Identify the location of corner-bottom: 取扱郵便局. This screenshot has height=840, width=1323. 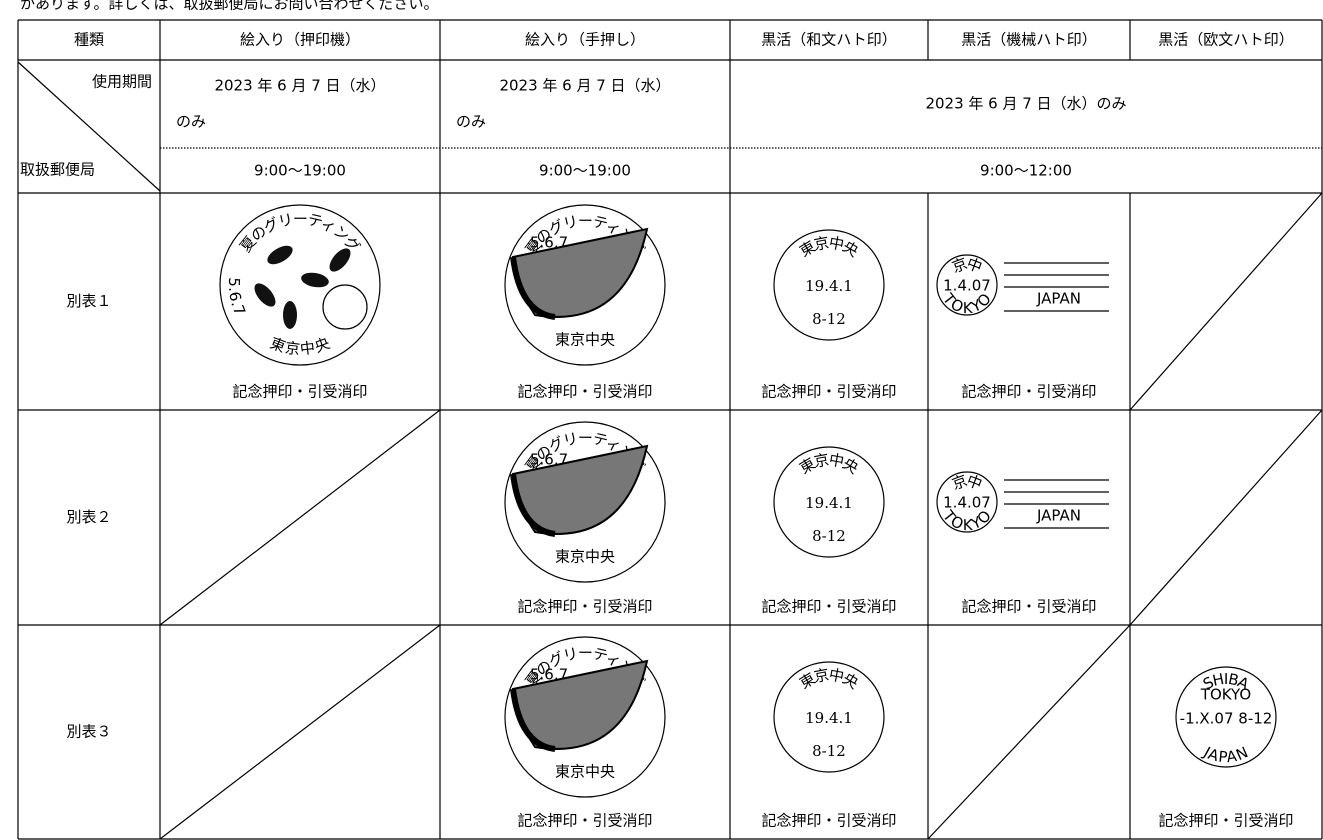
(57, 170).